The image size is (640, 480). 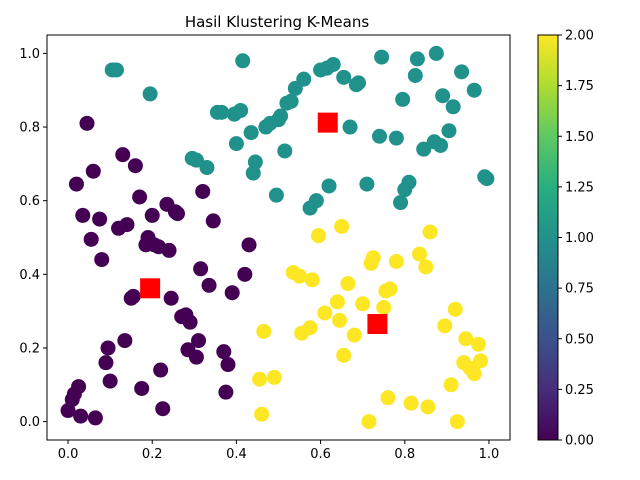 What do you see at coordinates (579, 289) in the screenshot?
I see `colorbar-tick-label: 0.75` at bounding box center [579, 289].